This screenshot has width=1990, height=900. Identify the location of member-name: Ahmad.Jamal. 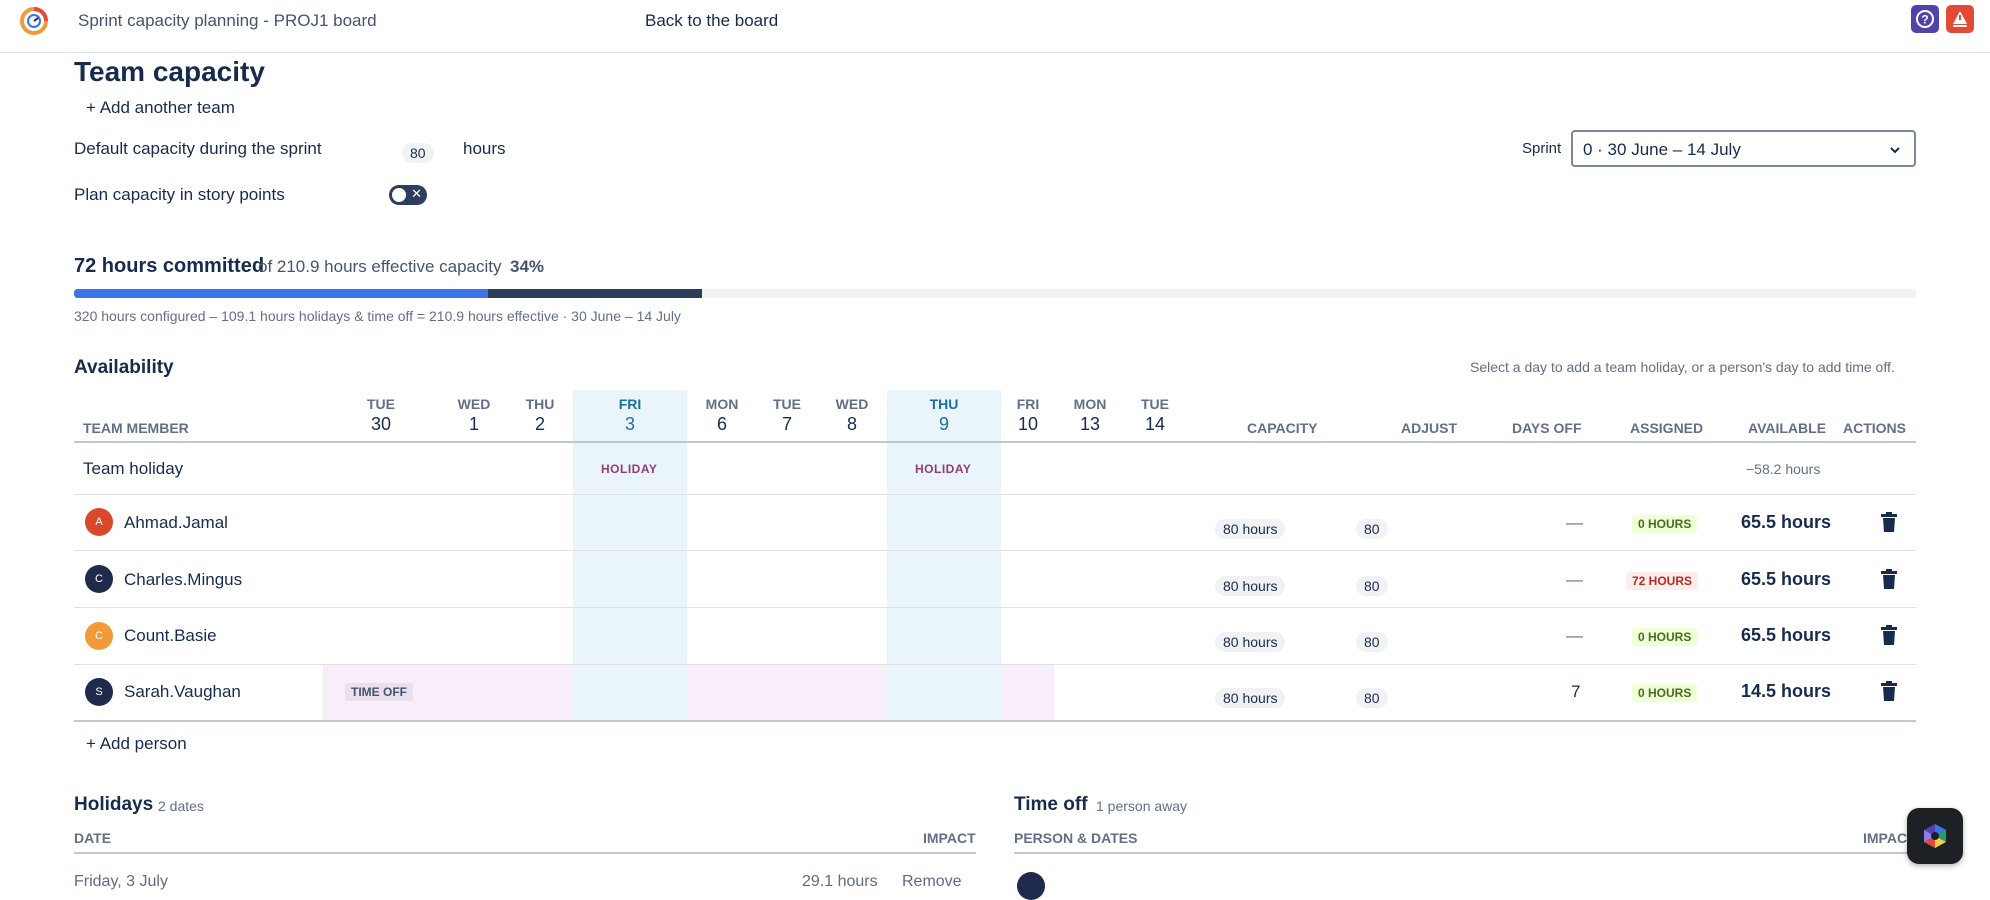
(176, 522).